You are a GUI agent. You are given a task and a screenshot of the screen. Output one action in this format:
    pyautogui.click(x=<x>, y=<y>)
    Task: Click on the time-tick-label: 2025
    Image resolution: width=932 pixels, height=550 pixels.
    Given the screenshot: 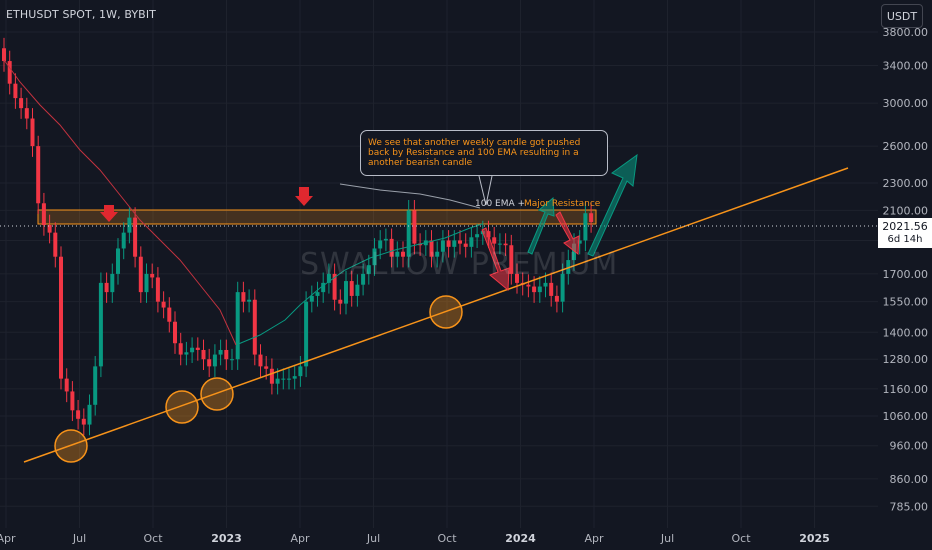 What is the action you would take?
    pyautogui.click(x=814, y=538)
    